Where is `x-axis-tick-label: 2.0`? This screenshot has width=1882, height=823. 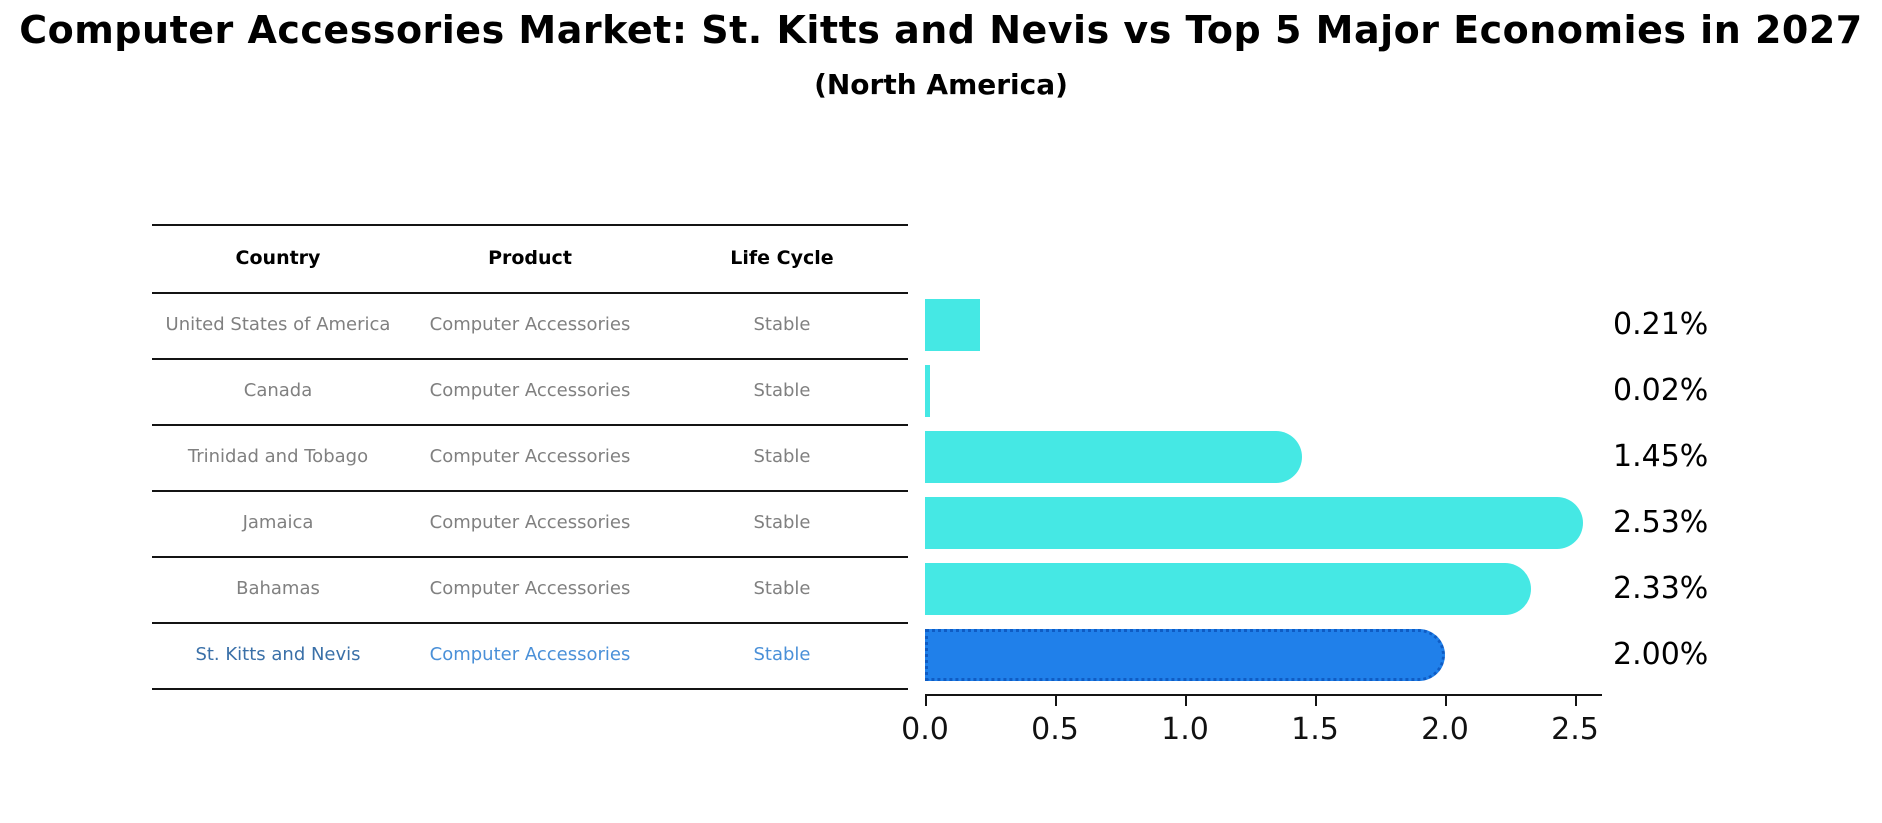 x-axis-tick-label: 2.0 is located at coordinates (1445, 729).